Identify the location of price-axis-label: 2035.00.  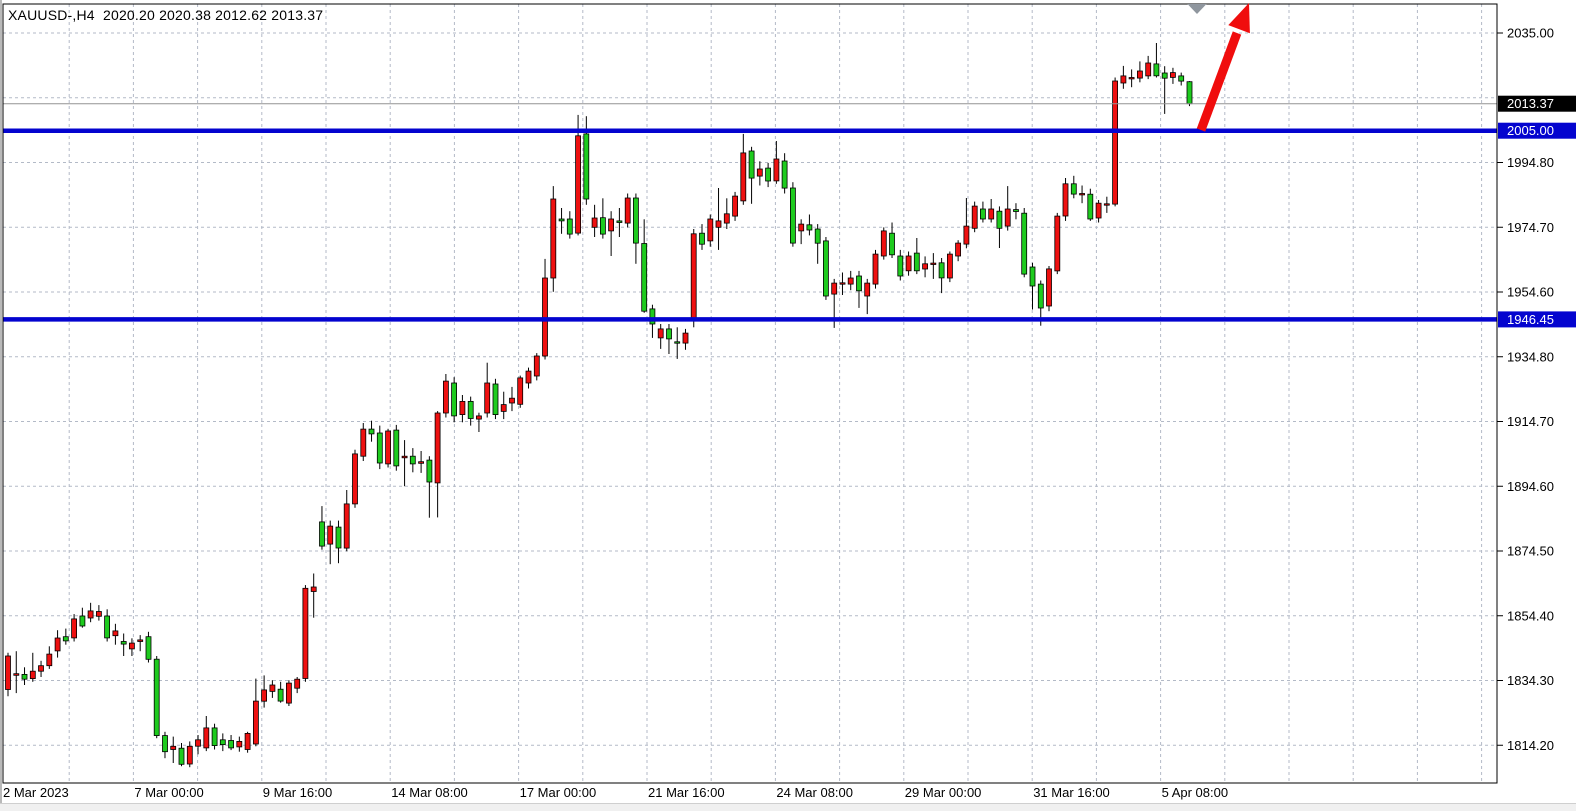
(1530, 33).